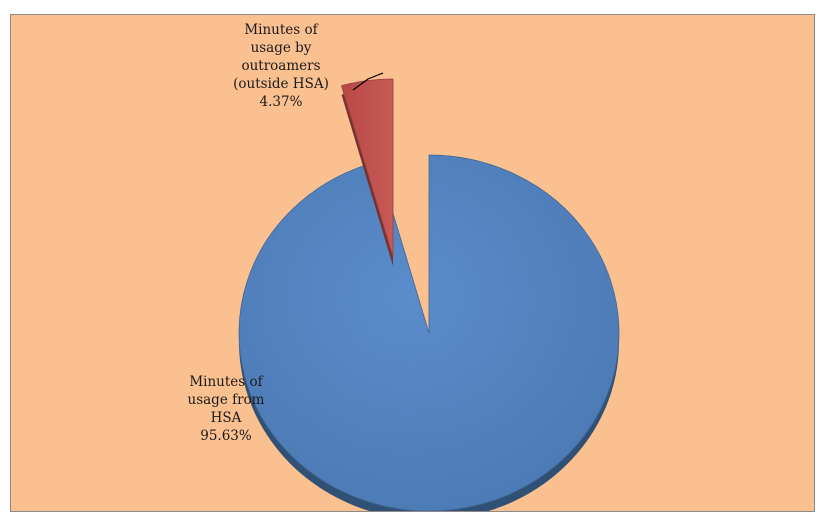 Image resolution: width=824 pixels, height=518 pixels. Describe the element at coordinates (281, 84) in the screenshot. I see `slice-label-line: (outside HSA)` at that location.